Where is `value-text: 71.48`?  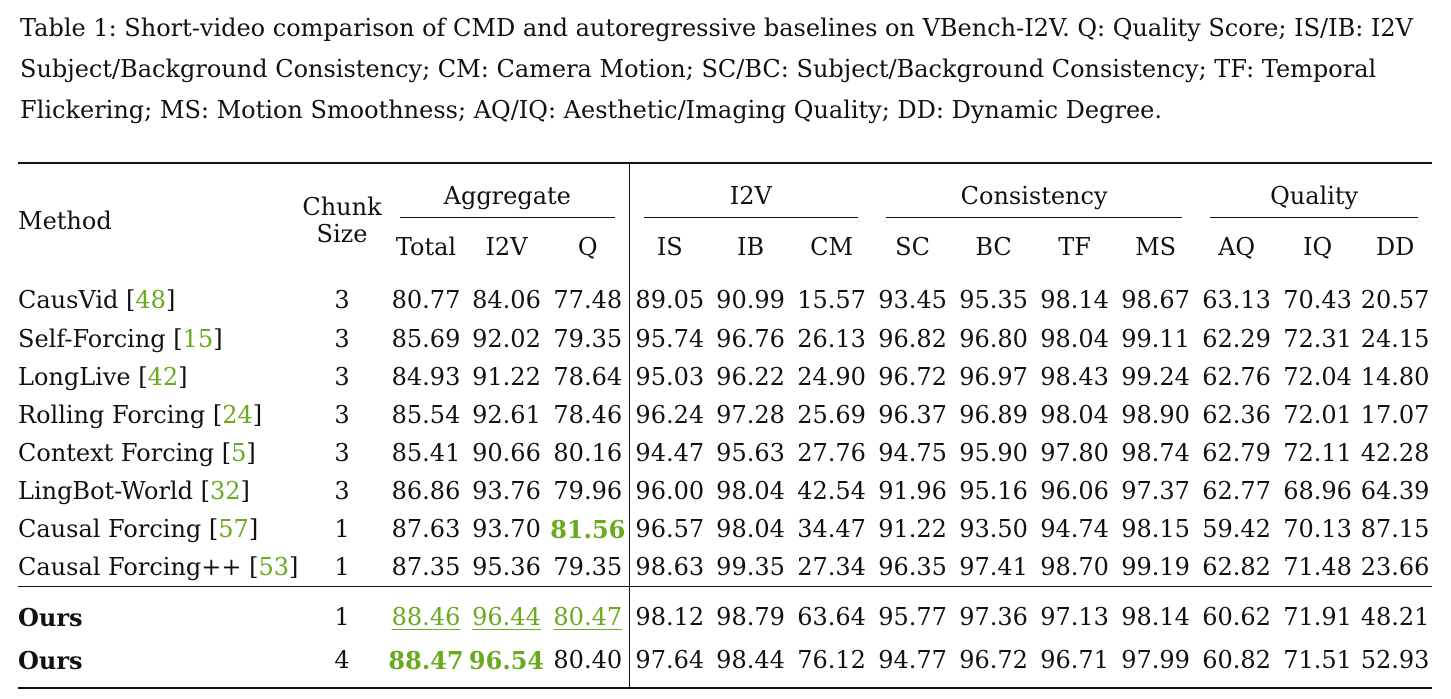
value-text: 71.48 is located at coordinates (1317, 567).